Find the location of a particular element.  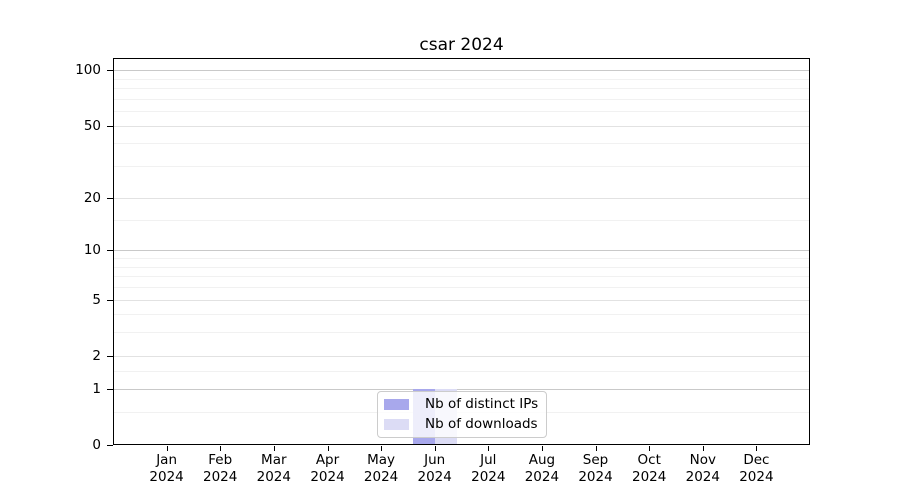

legend-label-distinct-ips: Nb of distinct IPs is located at coordinates (482, 404).